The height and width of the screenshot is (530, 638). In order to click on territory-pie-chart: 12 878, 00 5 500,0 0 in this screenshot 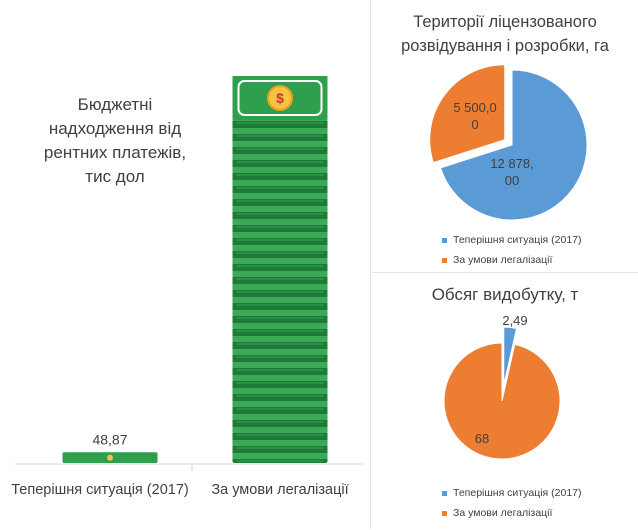, I will do `click(508, 142)`.